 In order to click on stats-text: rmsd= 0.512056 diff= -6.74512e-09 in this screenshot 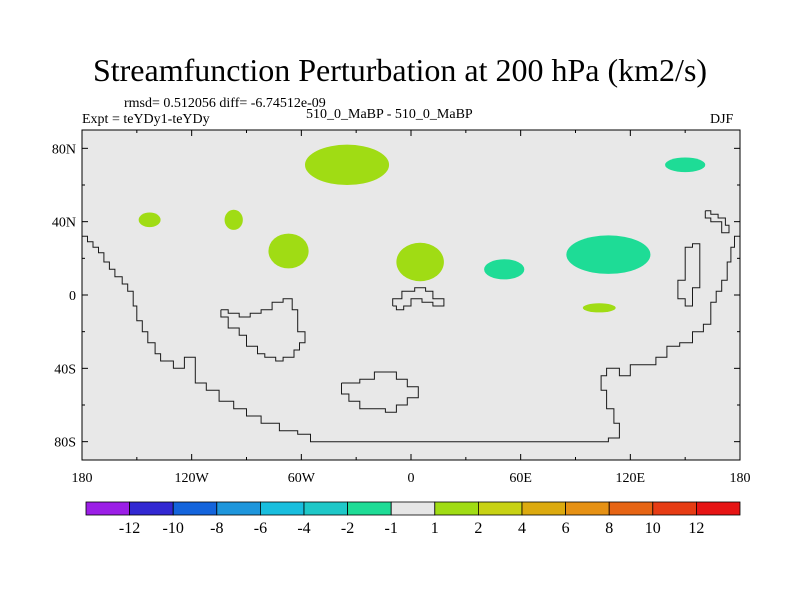, I will do `click(225, 103)`.